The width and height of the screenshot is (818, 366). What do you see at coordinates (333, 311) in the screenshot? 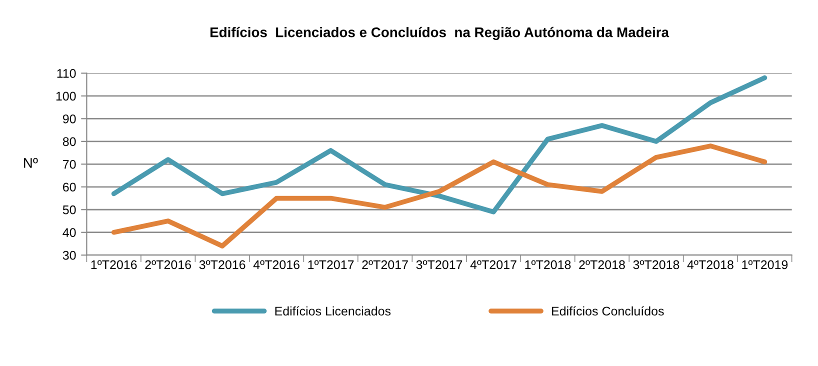
I see `legend-label: Edifícios Licenciados` at bounding box center [333, 311].